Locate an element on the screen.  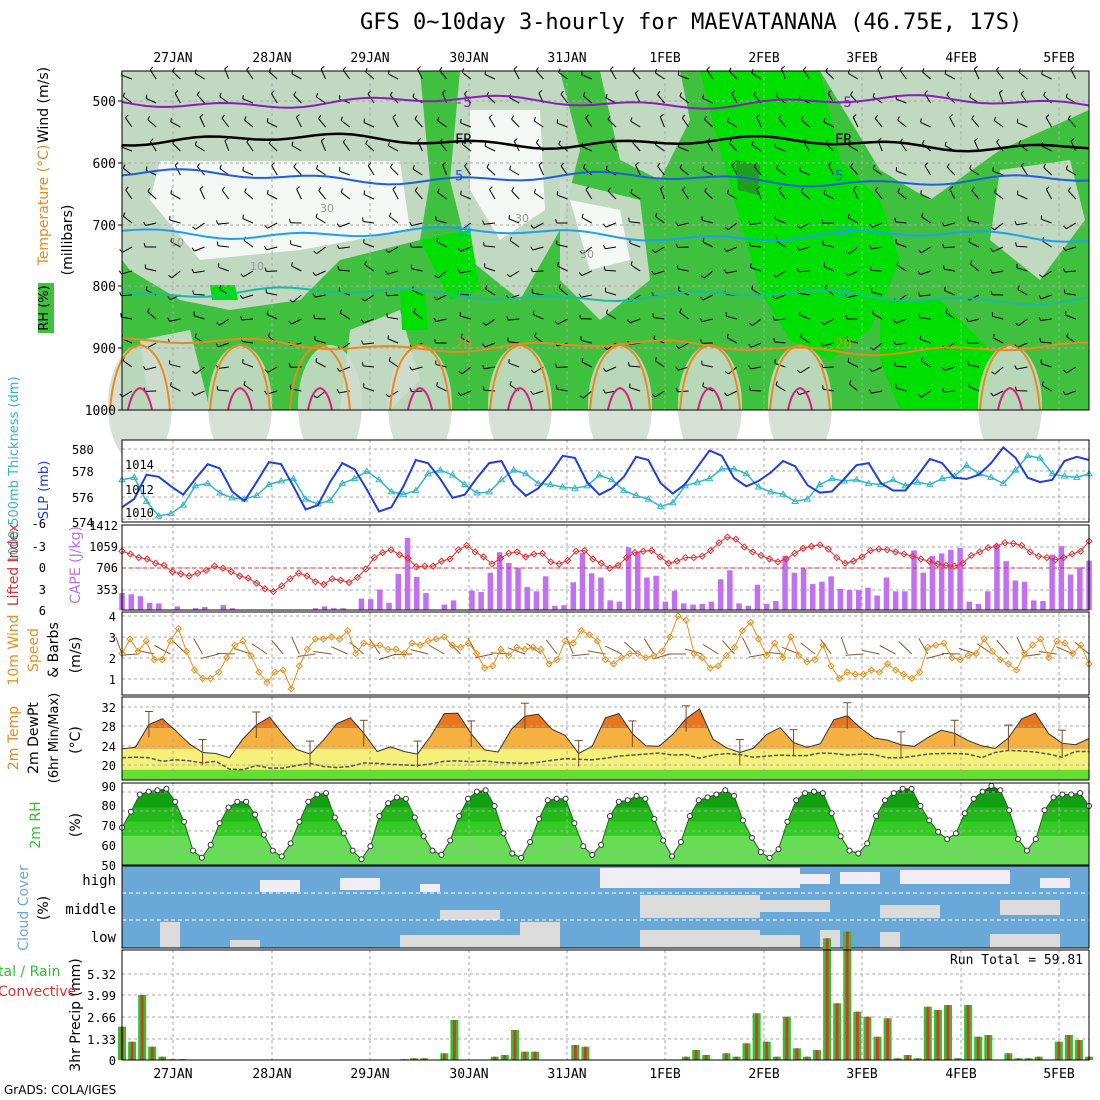
isotherm-line is located at coordinates (605, 296).